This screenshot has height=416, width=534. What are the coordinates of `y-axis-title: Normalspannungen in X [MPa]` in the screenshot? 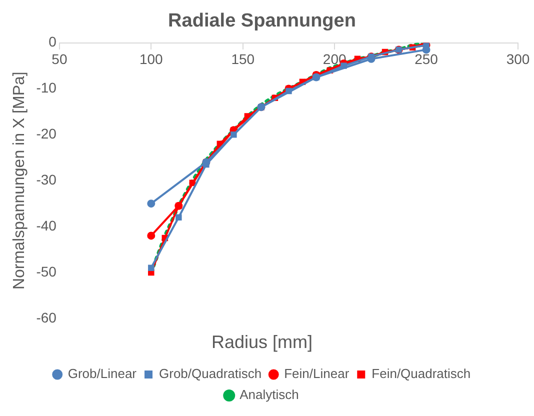 It's located at (19, 181).